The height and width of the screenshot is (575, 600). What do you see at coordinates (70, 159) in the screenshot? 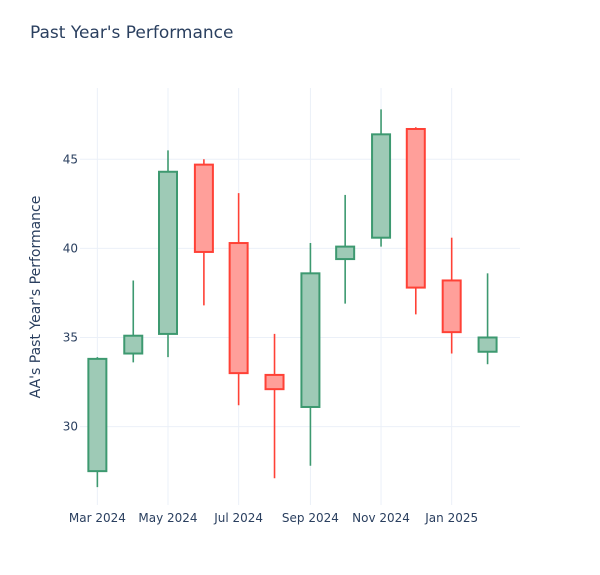
I see `y-tick-label: 45` at bounding box center [70, 159].